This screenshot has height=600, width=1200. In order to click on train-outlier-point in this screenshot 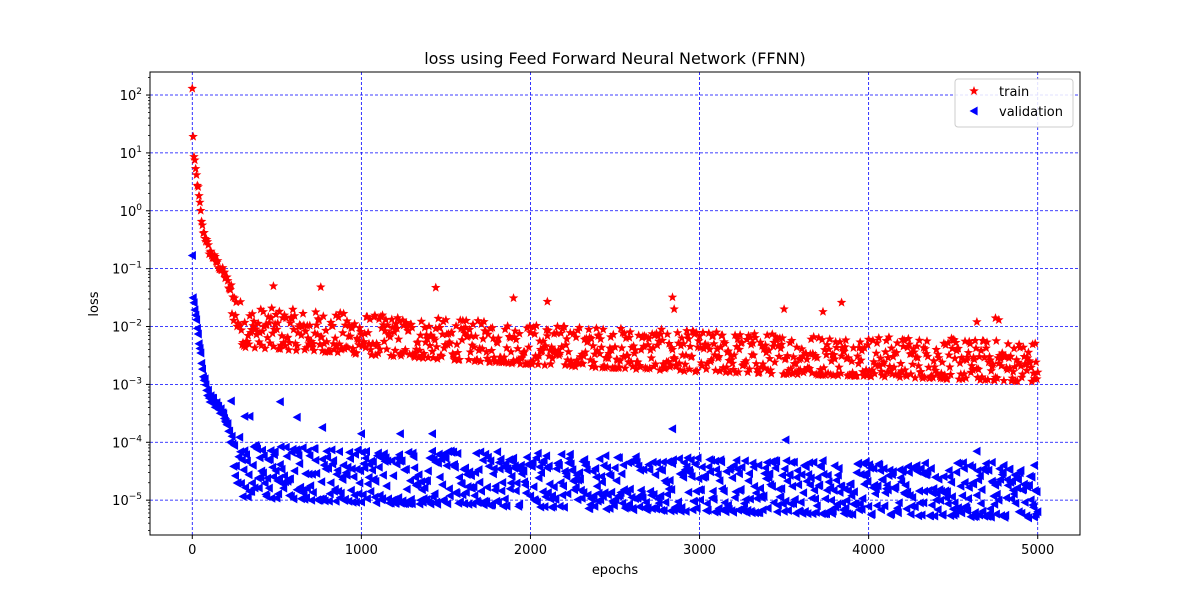, I will do `click(977, 321)`.